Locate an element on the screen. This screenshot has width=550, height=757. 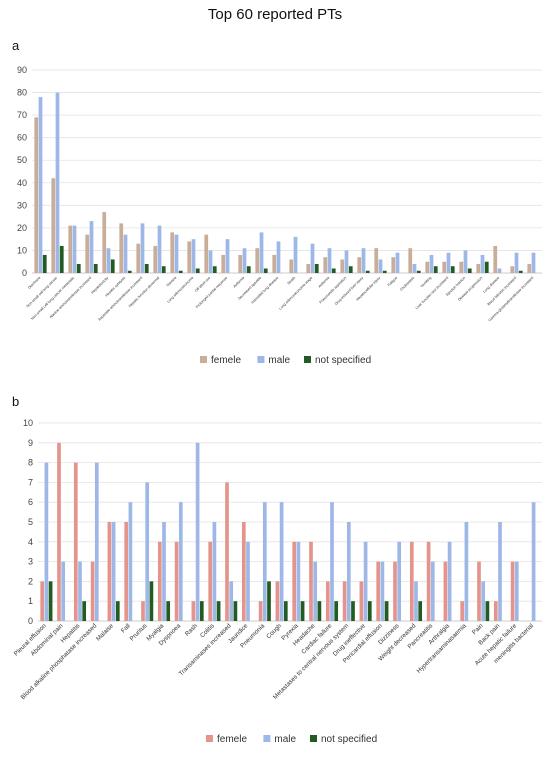
y-tick-label: 7 is located at coordinates (30, 482).